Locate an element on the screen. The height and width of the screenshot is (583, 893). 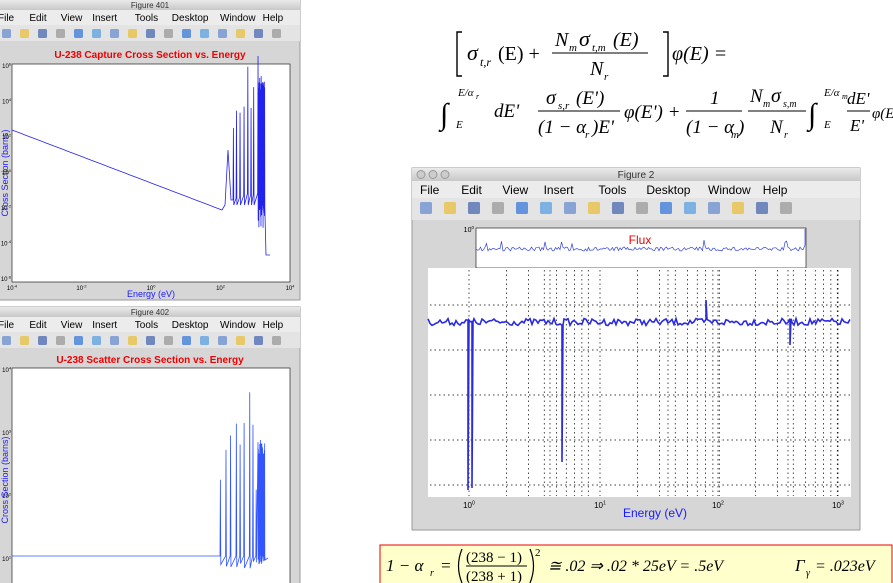
window-title: Figure 2 is located at coordinates (636, 175).